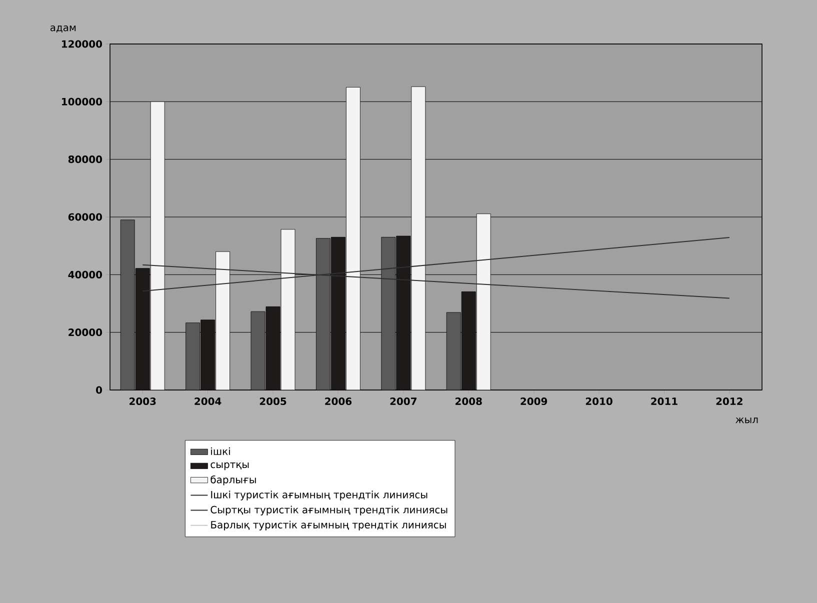  What do you see at coordinates (82, 102) in the screenshot?
I see `y-tick-label: 100000` at bounding box center [82, 102].